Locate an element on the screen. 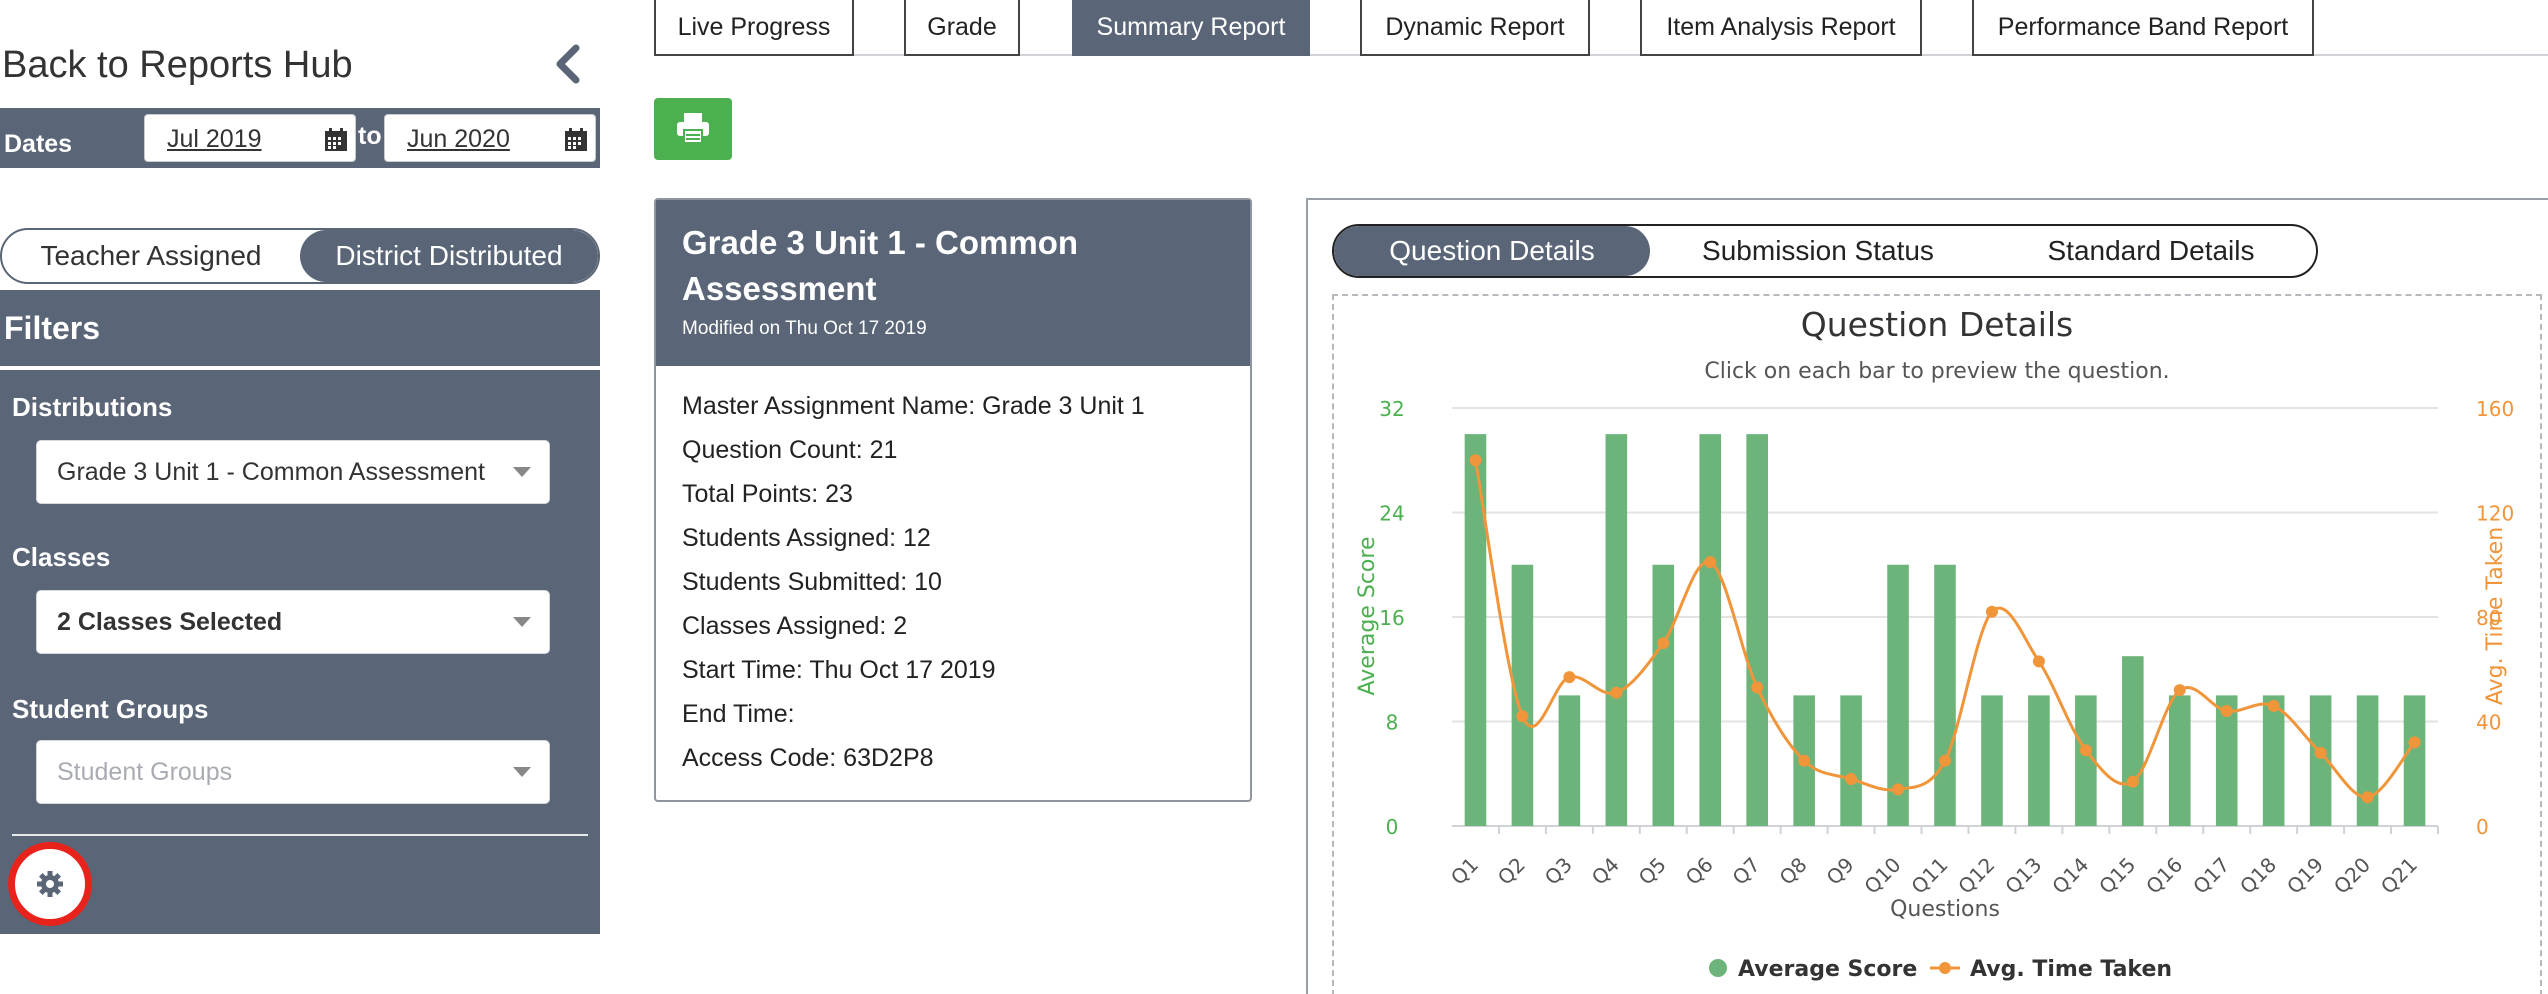 This screenshot has height=994, width=2548. legend-average-score-marker is located at coordinates (1718, 968).